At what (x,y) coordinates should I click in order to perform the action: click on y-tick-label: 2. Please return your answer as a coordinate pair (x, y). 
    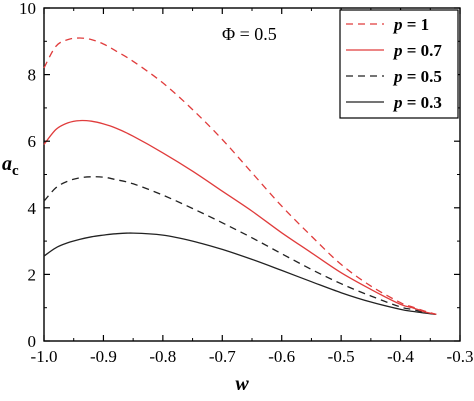
    Looking at the image, I should click on (32, 274).